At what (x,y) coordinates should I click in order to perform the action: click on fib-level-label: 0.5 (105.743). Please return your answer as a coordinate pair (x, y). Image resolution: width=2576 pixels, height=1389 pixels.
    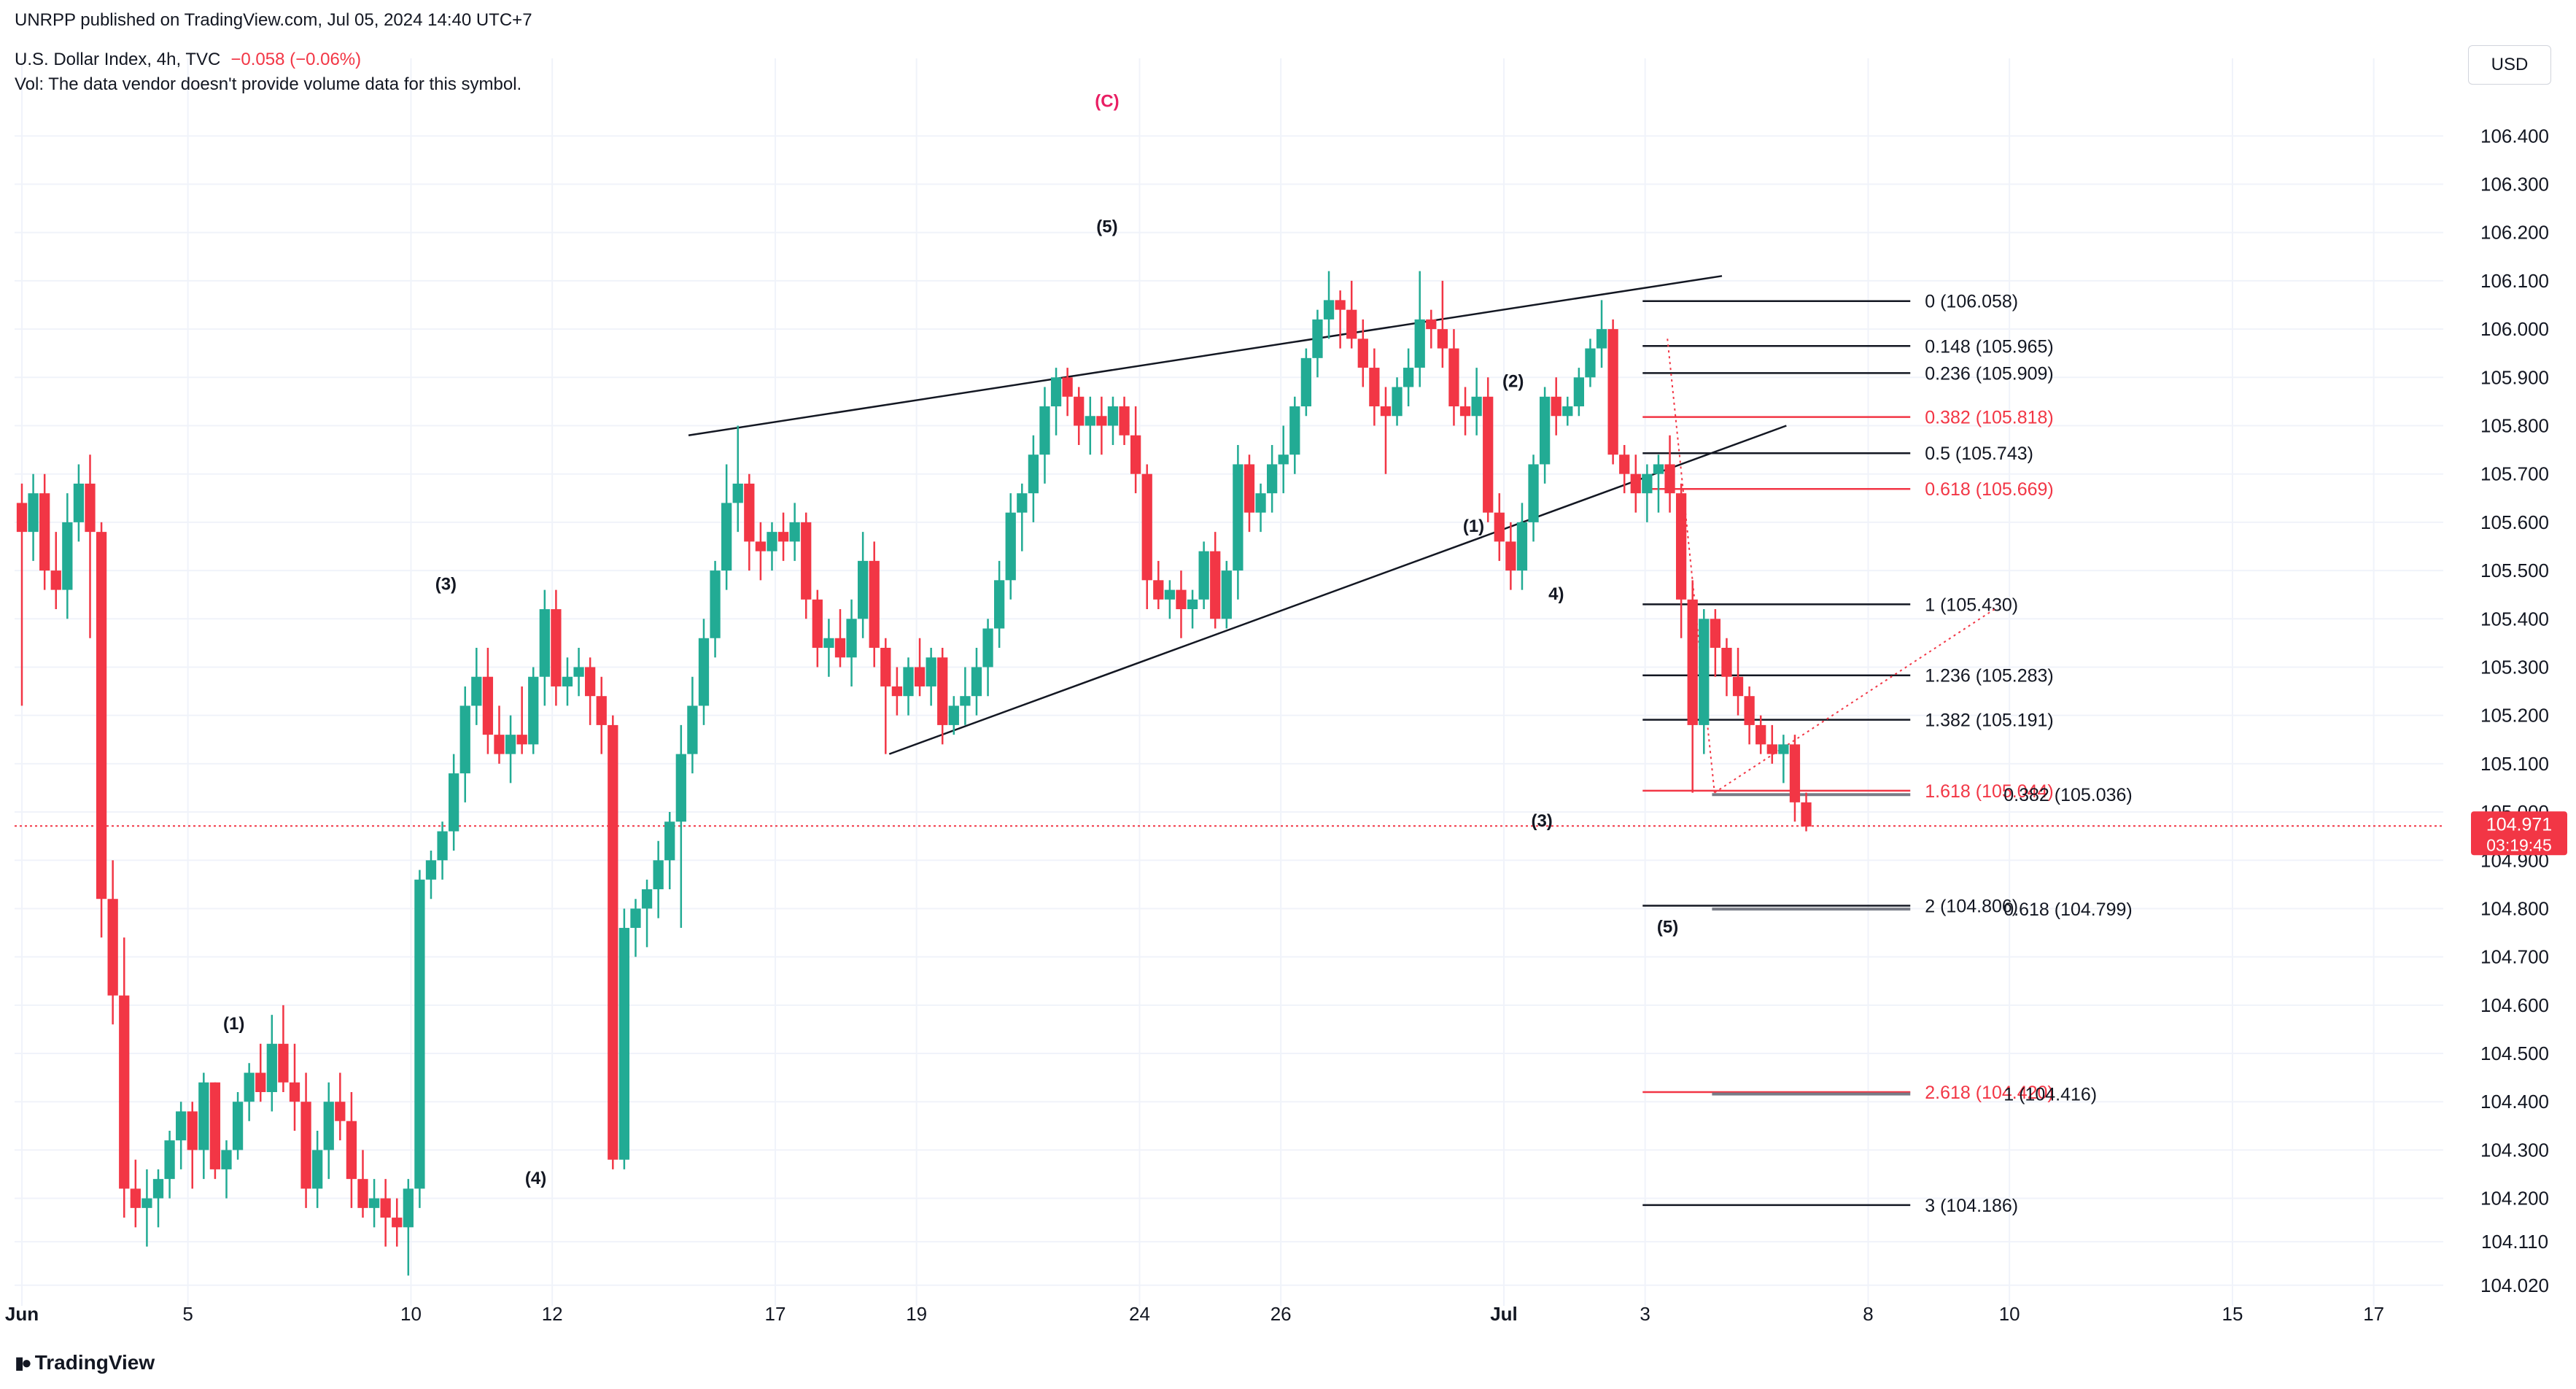
    Looking at the image, I should click on (1979, 454).